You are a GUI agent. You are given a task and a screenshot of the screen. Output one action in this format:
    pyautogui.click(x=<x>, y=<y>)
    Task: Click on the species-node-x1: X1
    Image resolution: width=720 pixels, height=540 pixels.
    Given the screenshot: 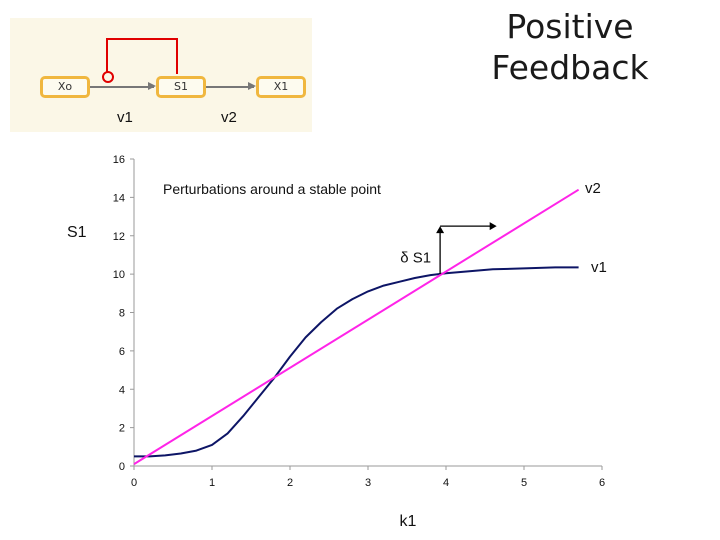 What is the action you would take?
    pyautogui.click(x=281, y=87)
    